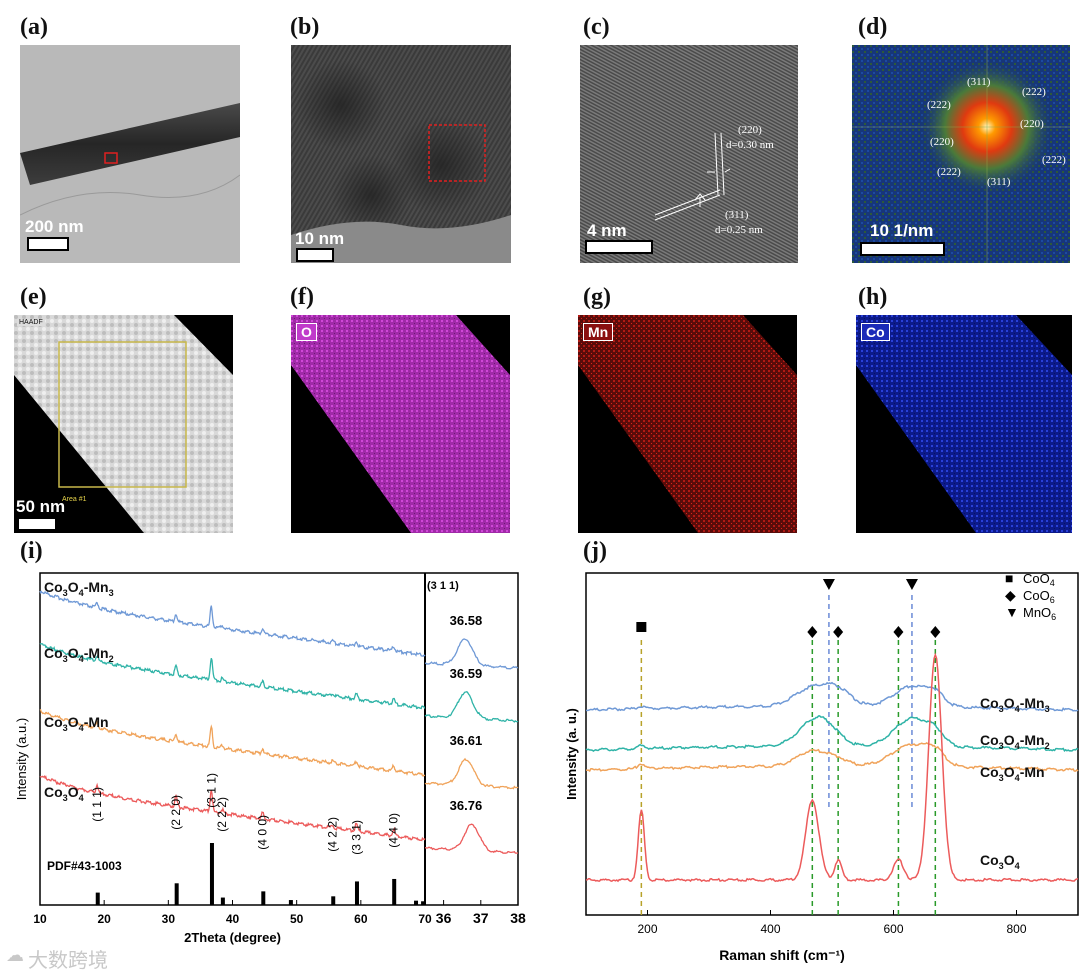 This screenshot has height=973, width=1080. Describe the element at coordinates (750, 130) in the screenshot. I see `plane-220-label: (220)` at that location.